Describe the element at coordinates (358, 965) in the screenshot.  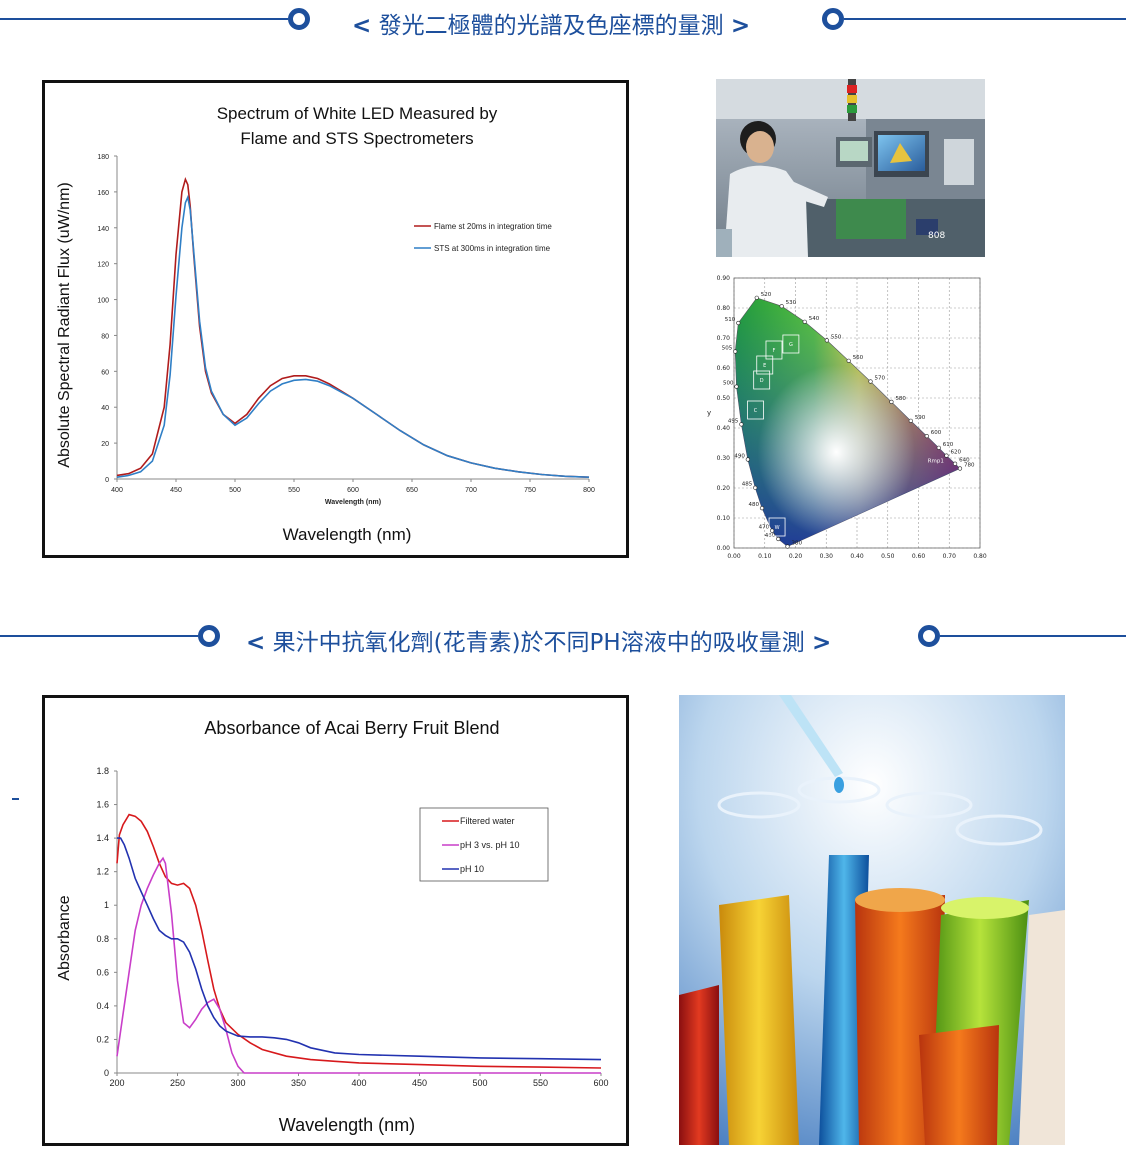
I see `absorbance-series-2-line` at that location.